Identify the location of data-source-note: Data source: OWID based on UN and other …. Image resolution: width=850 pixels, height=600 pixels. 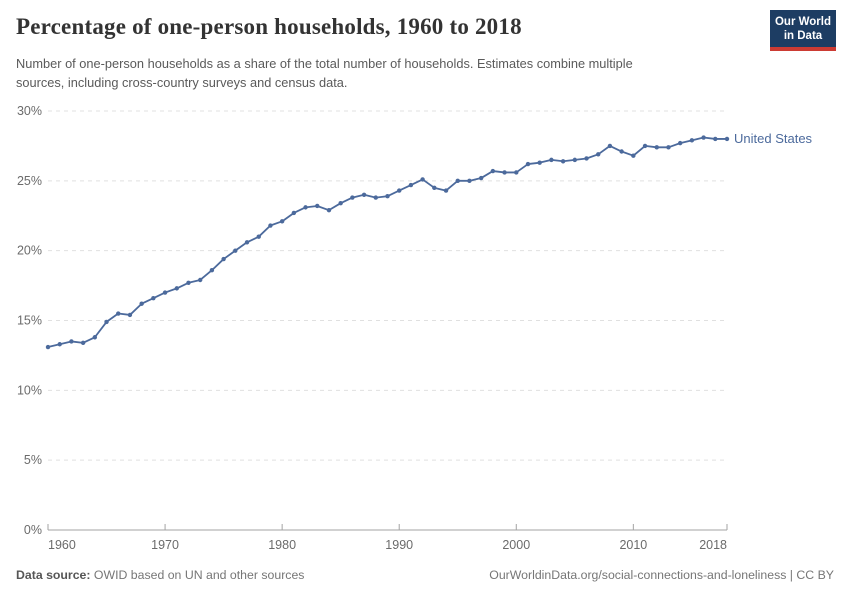
(160, 575).